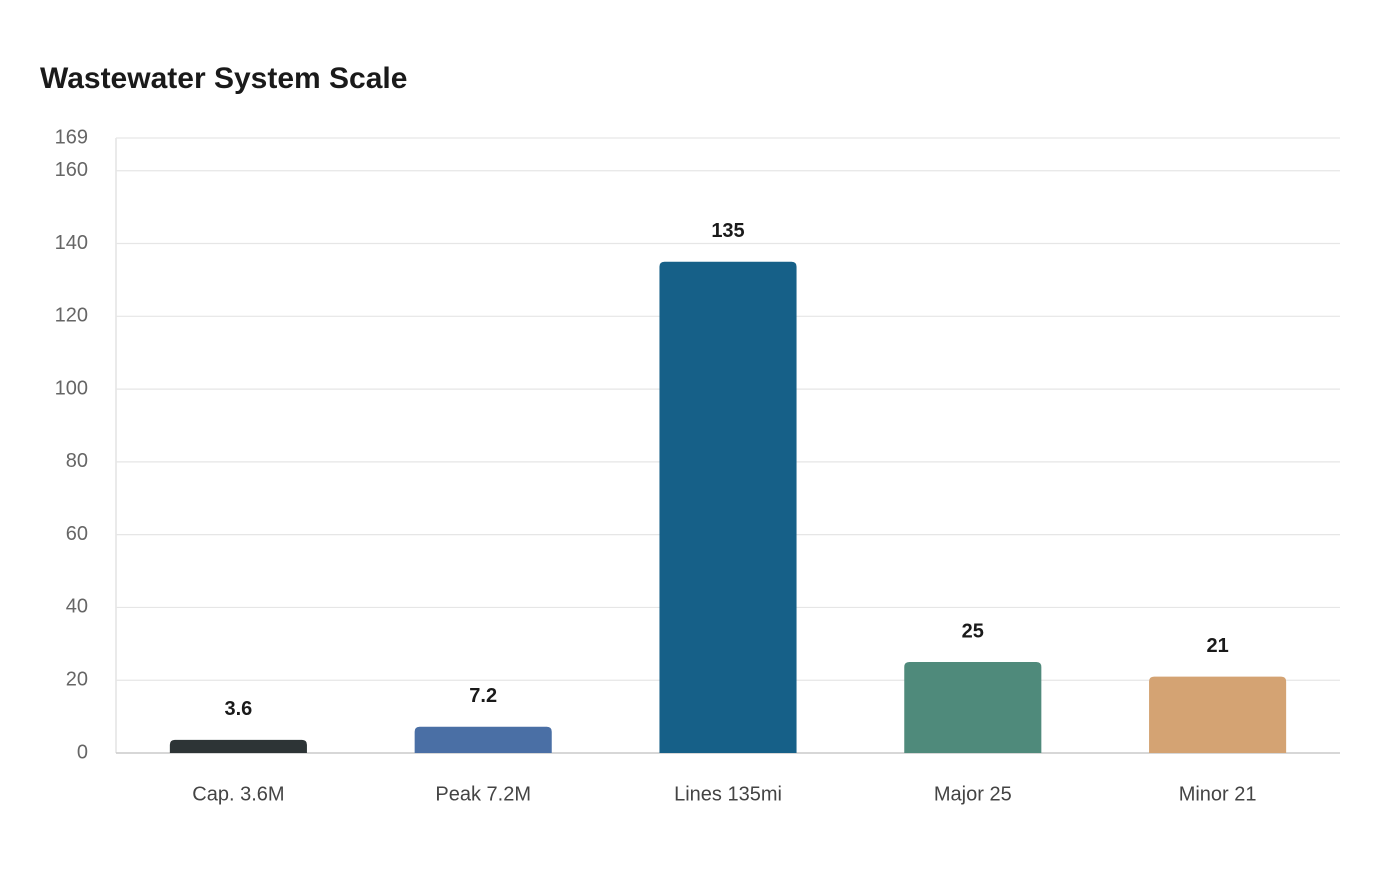  I want to click on x-tick-label: Lines 135mi, so click(728, 794).